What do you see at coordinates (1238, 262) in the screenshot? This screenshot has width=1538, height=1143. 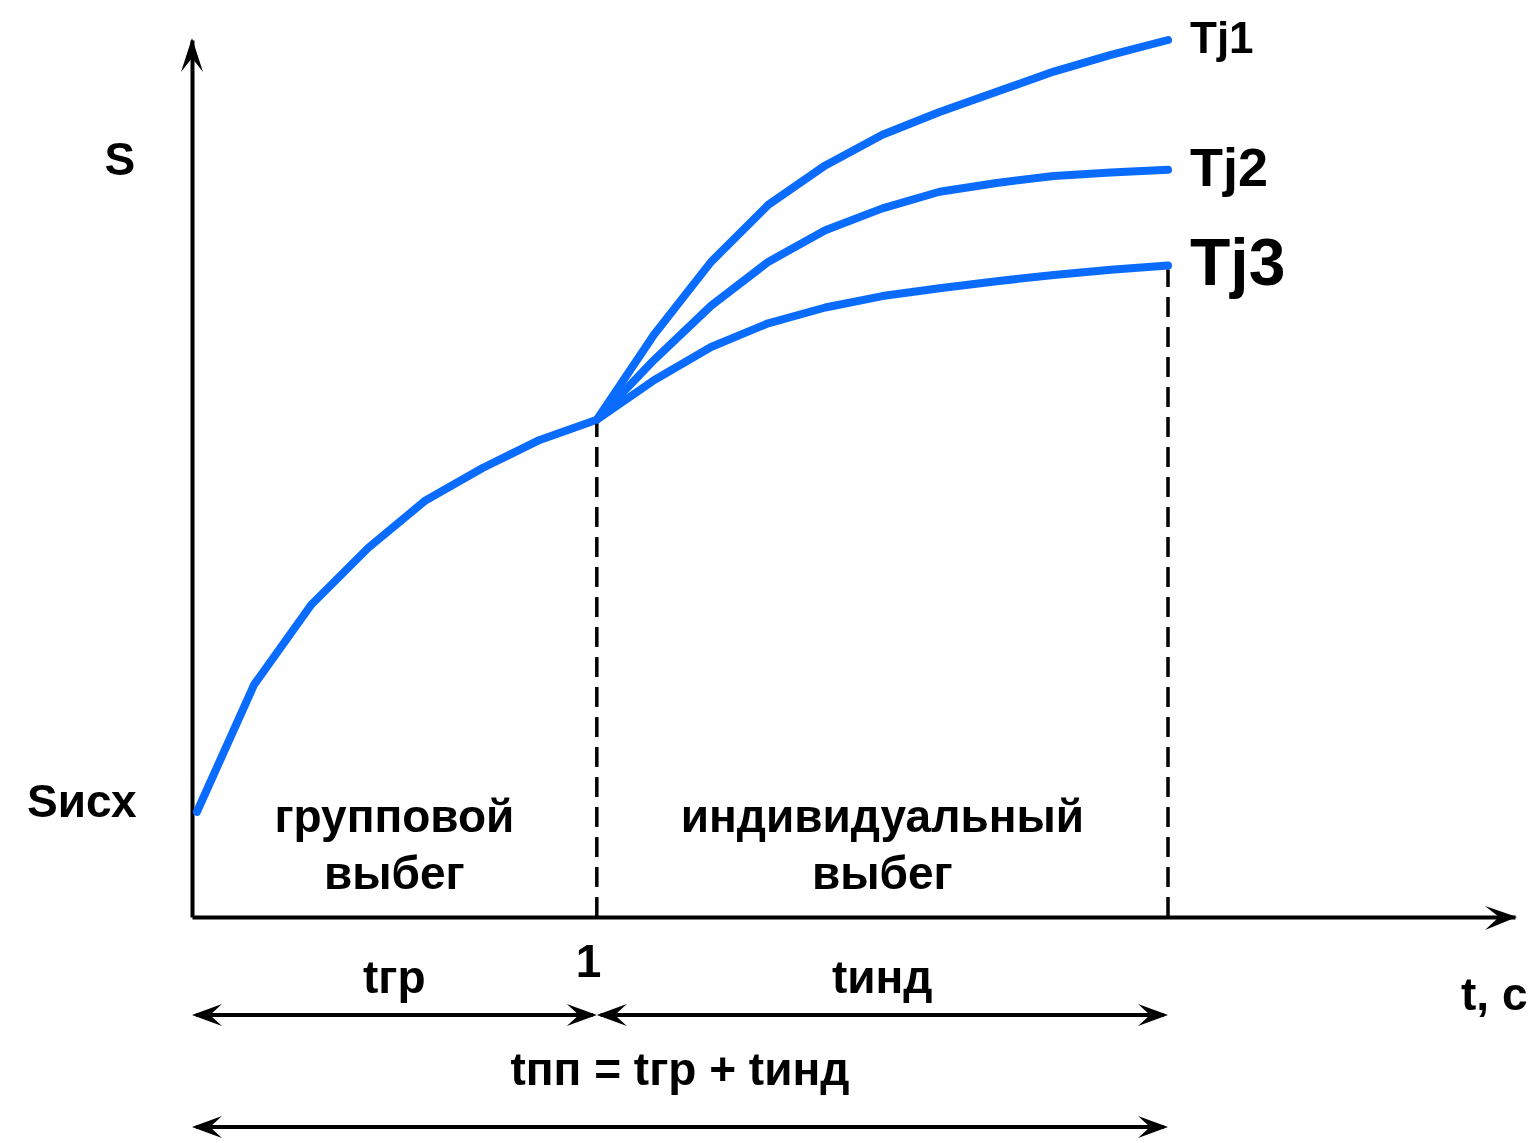 I see `series-label: Tj3` at bounding box center [1238, 262].